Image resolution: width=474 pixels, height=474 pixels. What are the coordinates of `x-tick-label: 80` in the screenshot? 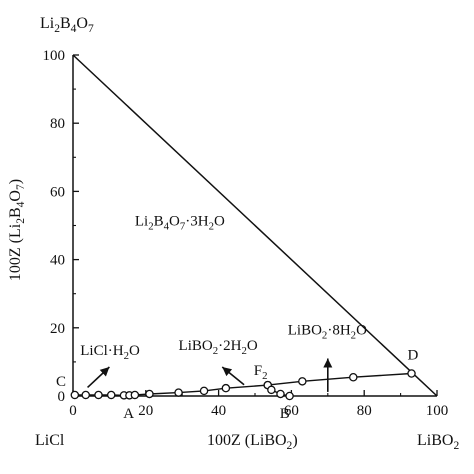 It's located at (364, 411).